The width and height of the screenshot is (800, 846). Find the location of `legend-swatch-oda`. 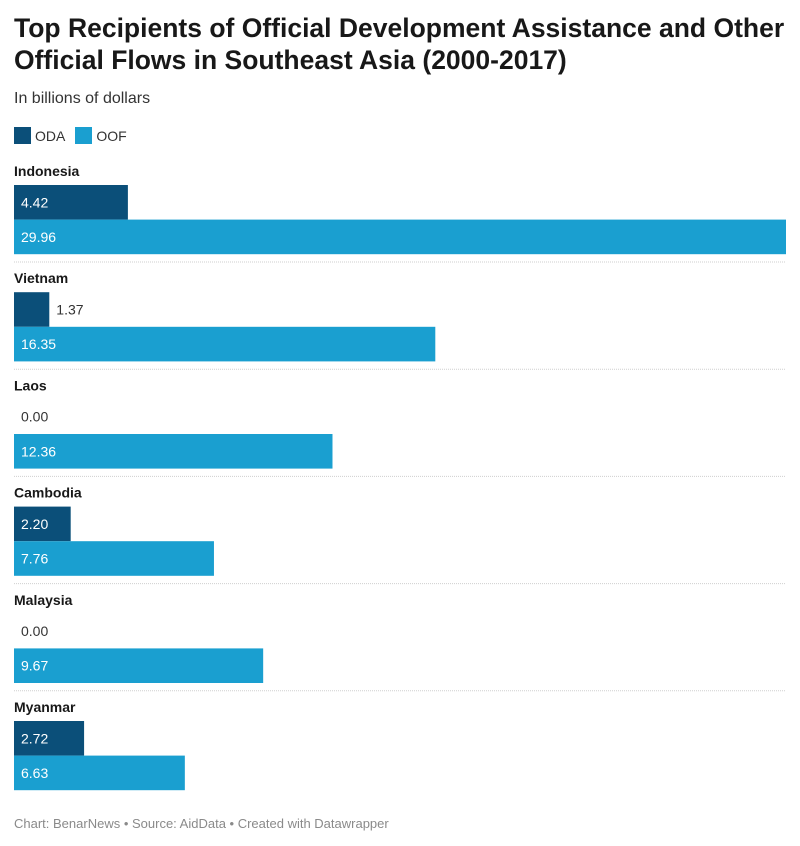

legend-swatch-oda is located at coordinates (22, 135).